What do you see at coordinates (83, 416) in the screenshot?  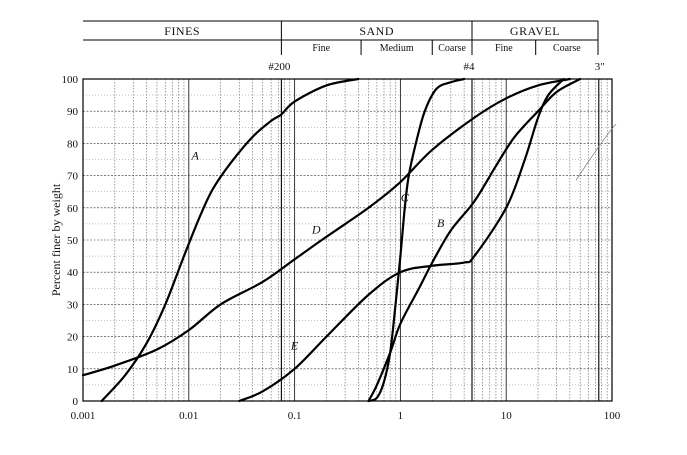 I see `x-tick-label: 0.001` at bounding box center [83, 416].